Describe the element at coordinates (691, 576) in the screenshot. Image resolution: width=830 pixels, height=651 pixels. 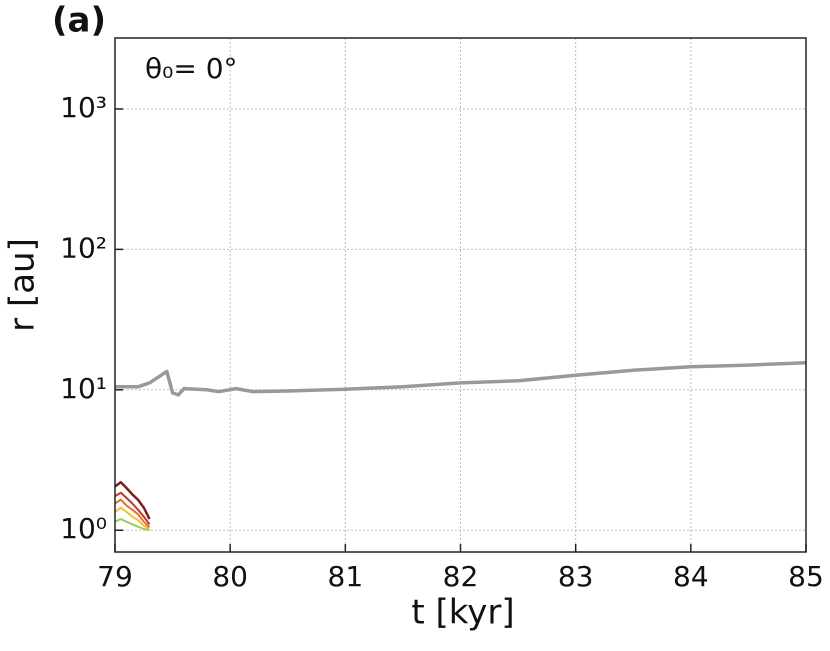
I see `x-tick-label: 84` at that location.